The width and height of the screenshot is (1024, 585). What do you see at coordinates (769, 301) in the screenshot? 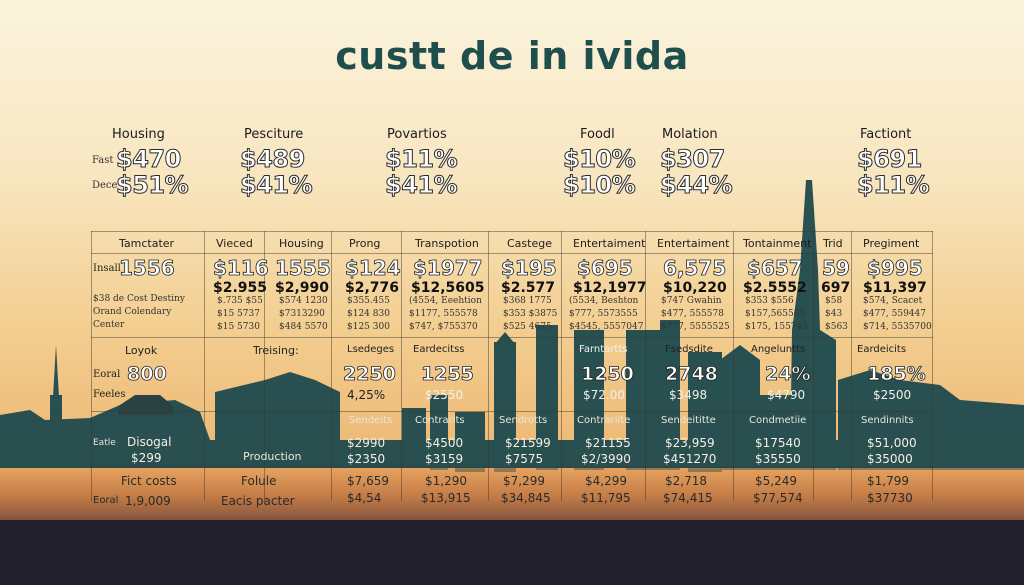
I see `cell-detail: $353 $556` at bounding box center [769, 301].